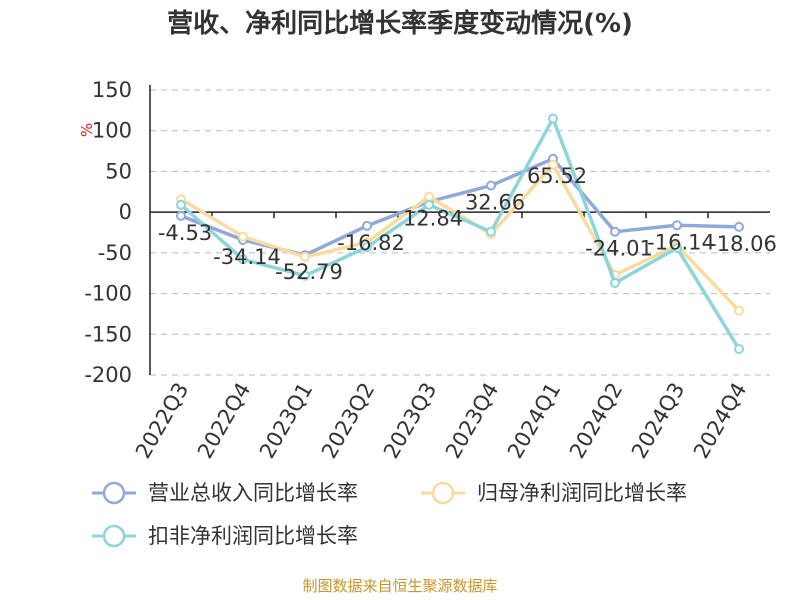 This screenshot has height=600, width=800. I want to click on x-tick-label: 2022Q4, so click(224, 421).